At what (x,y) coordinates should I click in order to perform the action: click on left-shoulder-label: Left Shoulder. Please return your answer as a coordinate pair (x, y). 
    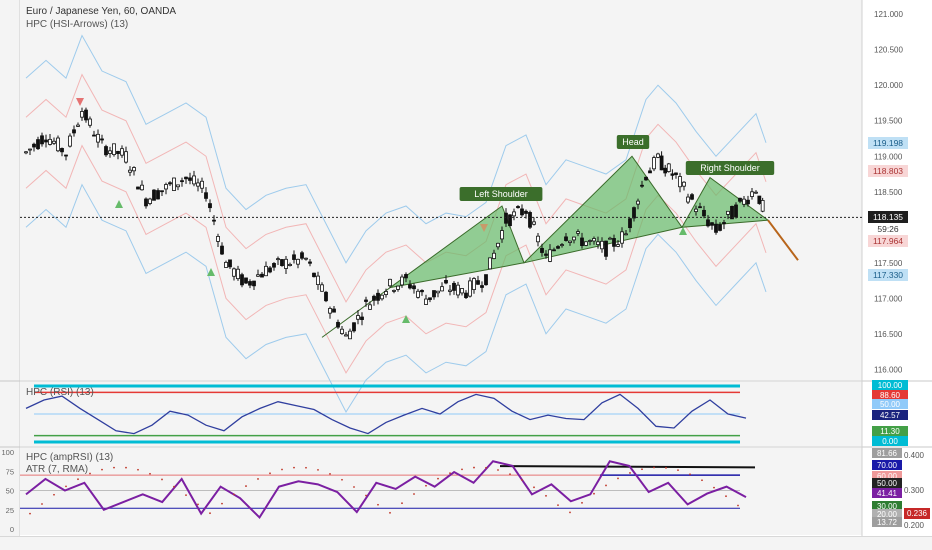
    Looking at the image, I should click on (501, 194).